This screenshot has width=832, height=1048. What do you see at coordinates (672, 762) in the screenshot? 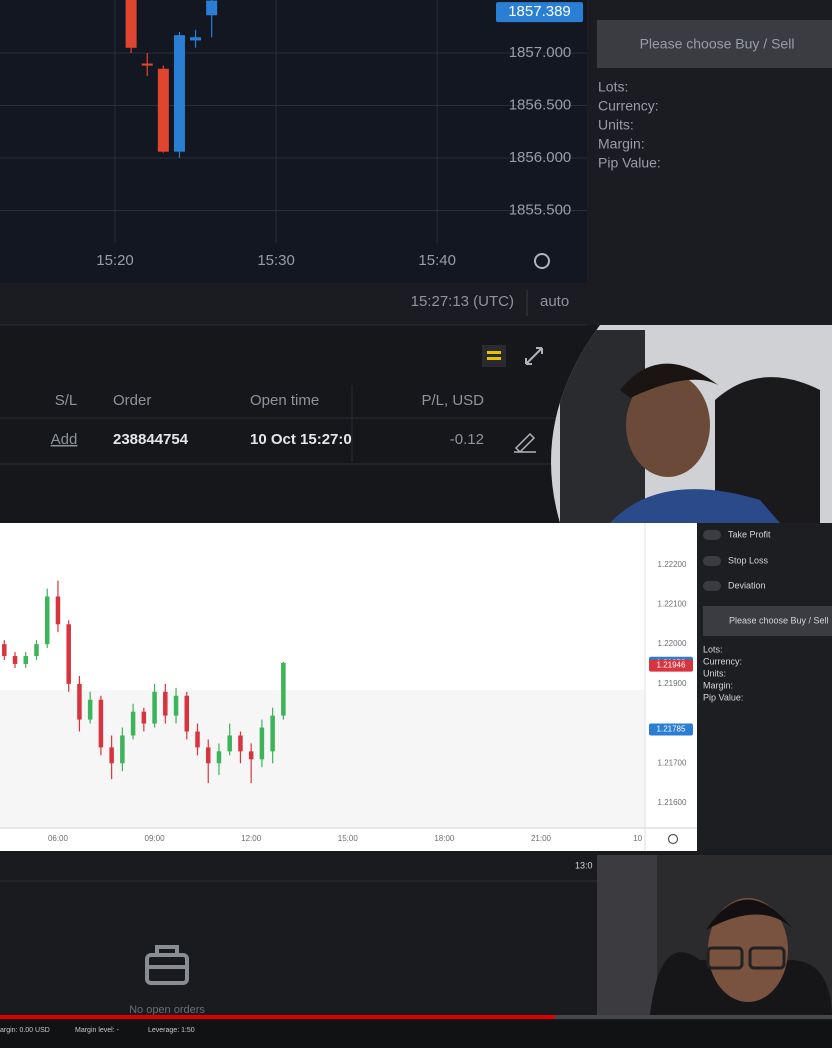
I see `y-tick-label: 1.21700` at bounding box center [672, 762].